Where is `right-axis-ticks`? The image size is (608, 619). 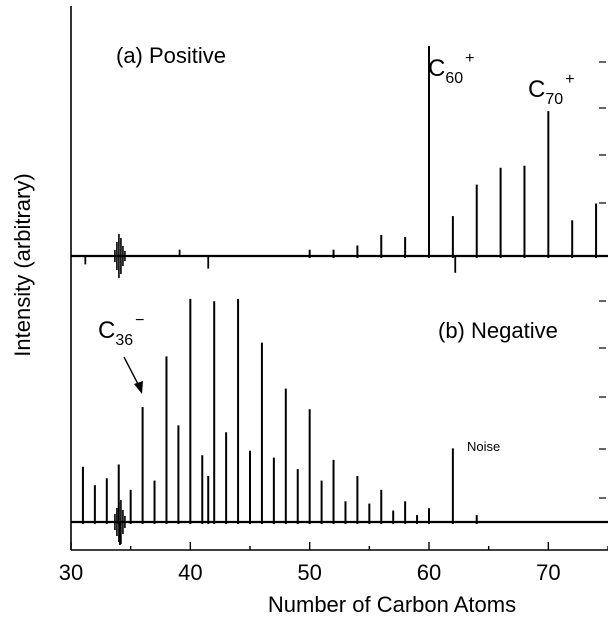
right-axis-ticks is located at coordinates (602, 280).